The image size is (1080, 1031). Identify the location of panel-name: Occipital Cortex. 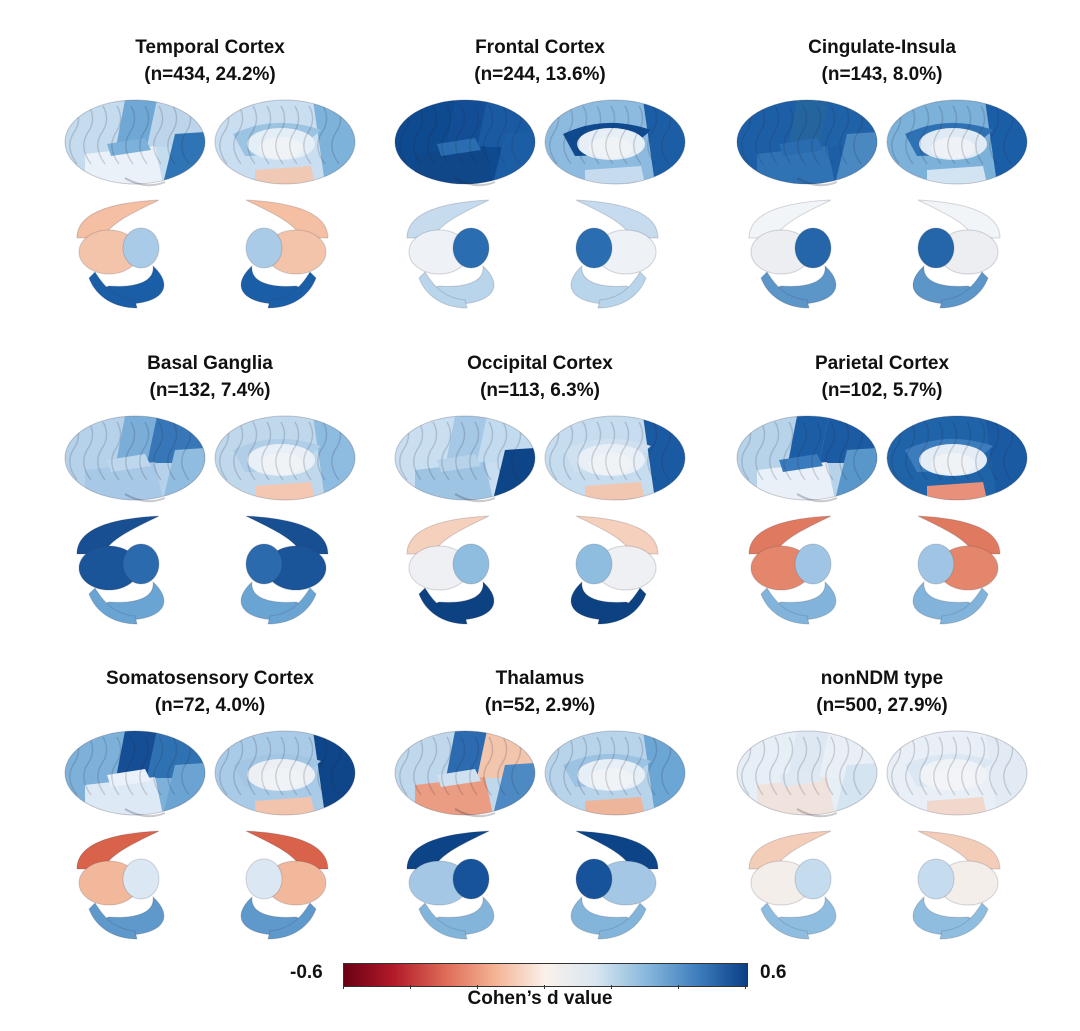
(540, 363).